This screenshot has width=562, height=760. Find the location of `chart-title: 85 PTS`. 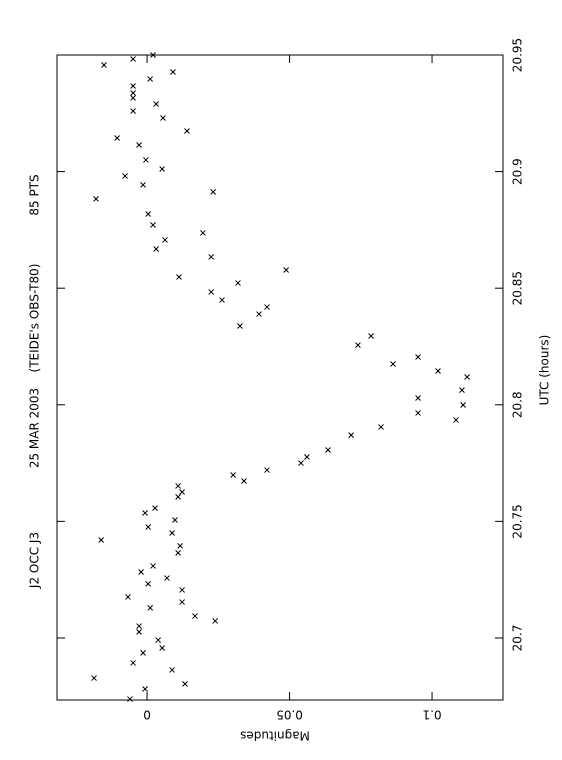

chart-title: 85 PTS is located at coordinates (35, 194).